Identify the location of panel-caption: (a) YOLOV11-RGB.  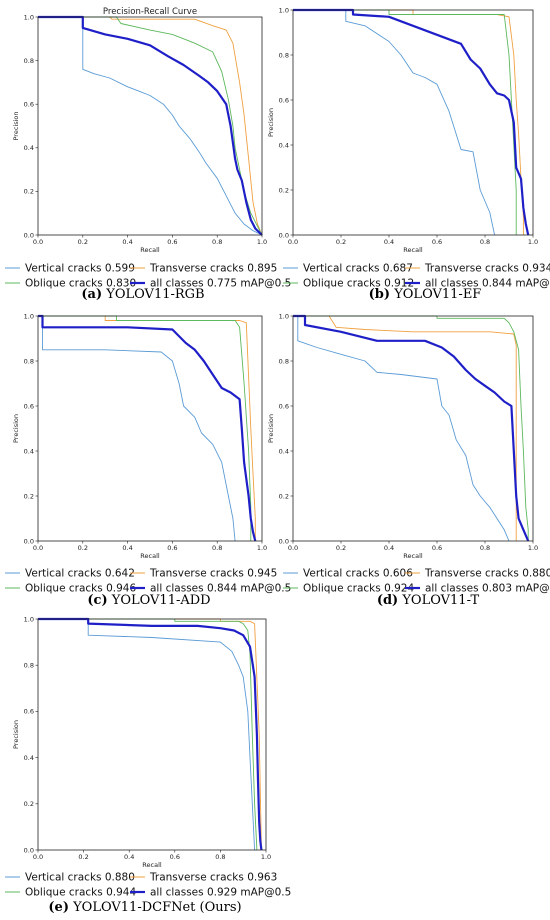
(142, 294).